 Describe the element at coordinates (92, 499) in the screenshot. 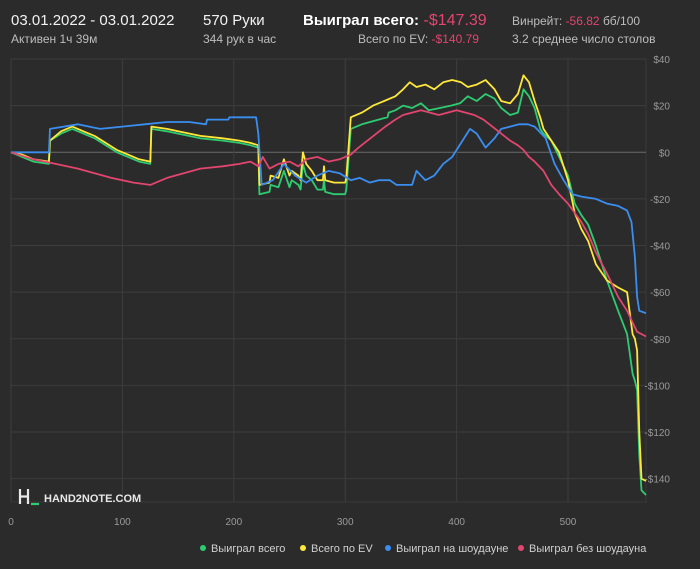

I see `logo-text: HAND2NOTE.COM` at that location.